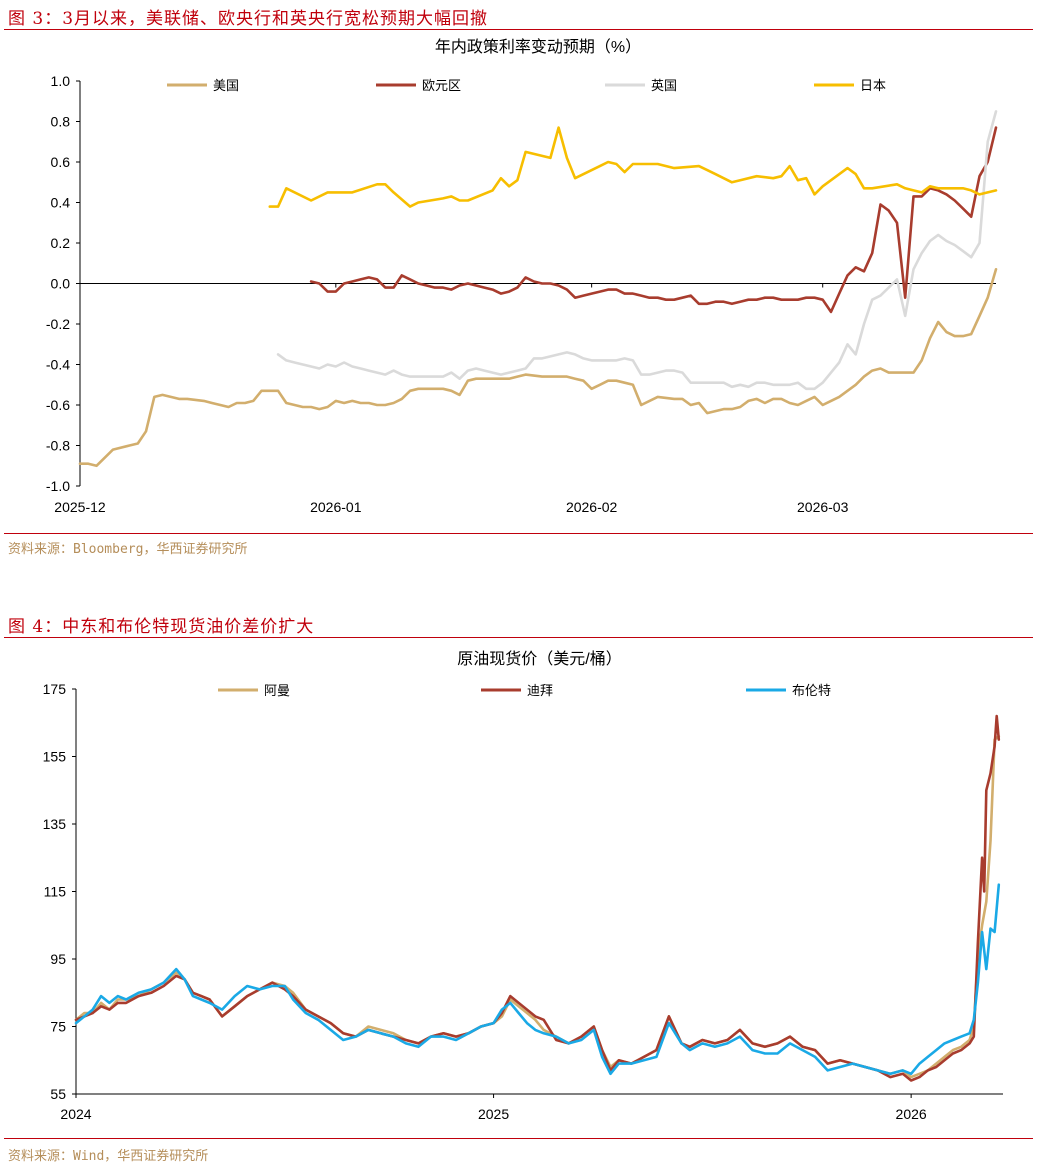  Describe the element at coordinates (61, 162) in the screenshot. I see `chart1-y-tick-label: 0.6` at that location.